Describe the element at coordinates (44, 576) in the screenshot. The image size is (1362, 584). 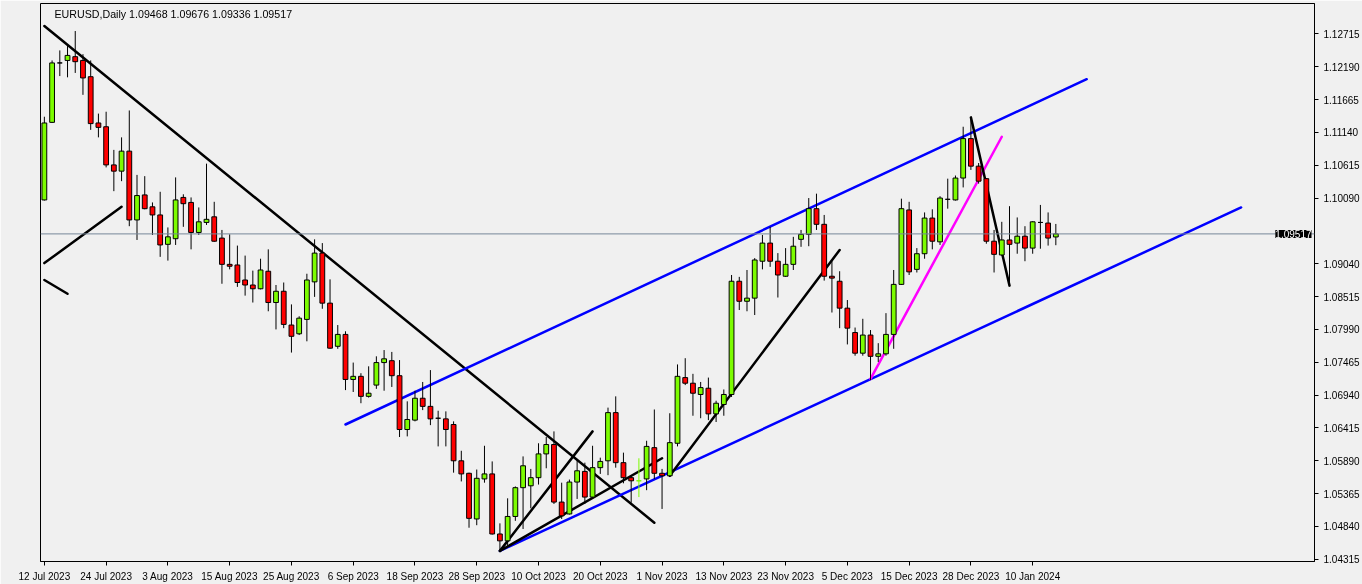
I see `x-tick-label: 12 Jul 2023` at that location.